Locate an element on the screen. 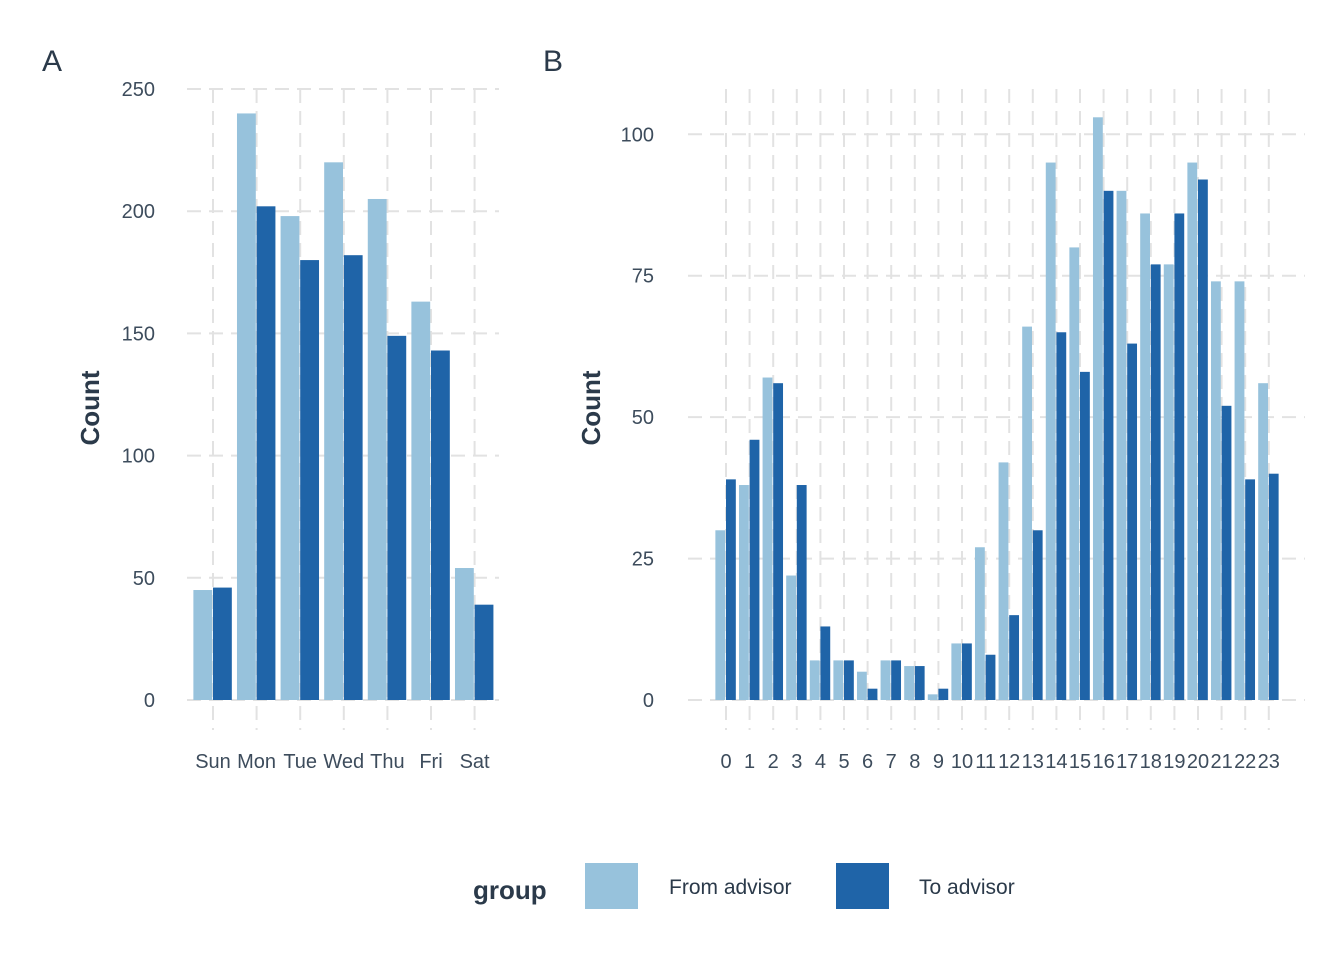 The height and width of the screenshot is (960, 1344). x-tick-label: Wed is located at coordinates (343, 762).